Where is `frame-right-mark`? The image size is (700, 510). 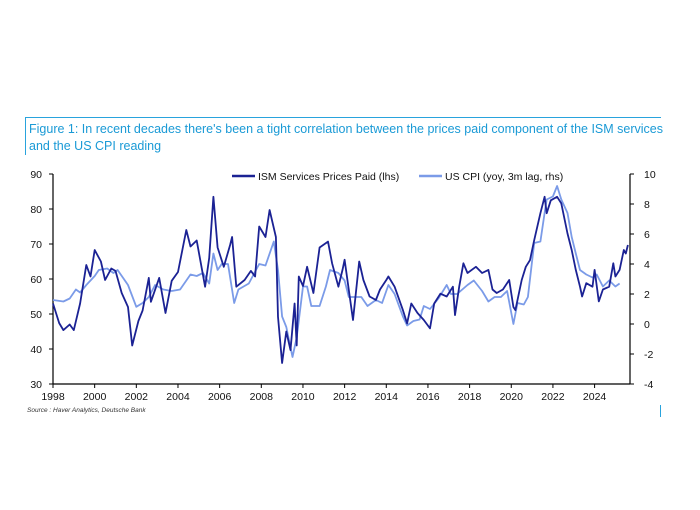 frame-right-mark is located at coordinates (660, 411).